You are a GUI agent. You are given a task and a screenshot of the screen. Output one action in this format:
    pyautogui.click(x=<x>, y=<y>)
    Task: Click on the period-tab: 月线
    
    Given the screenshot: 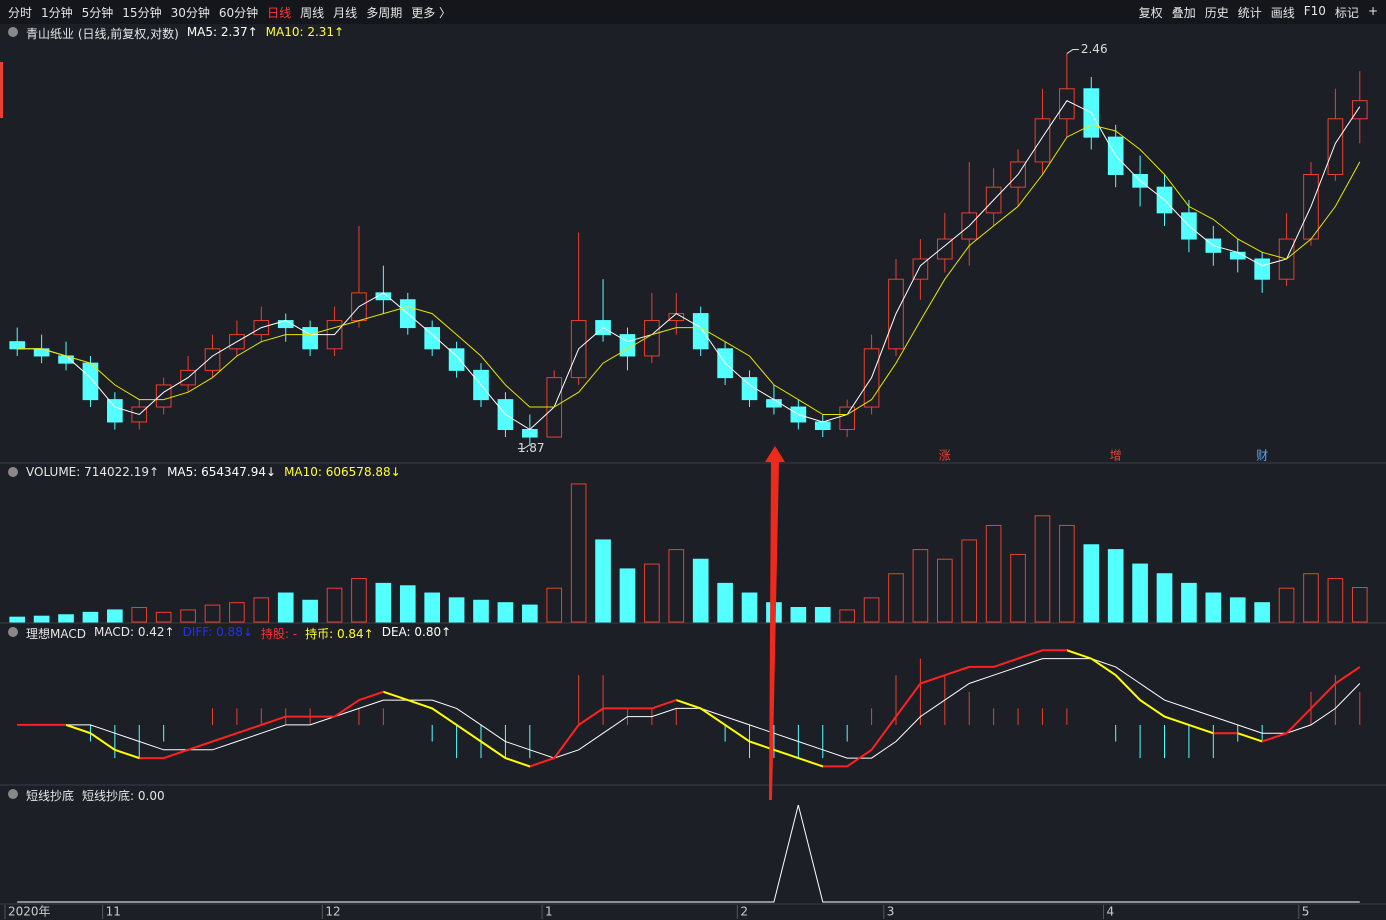 What is the action you would take?
    pyautogui.click(x=345, y=12)
    